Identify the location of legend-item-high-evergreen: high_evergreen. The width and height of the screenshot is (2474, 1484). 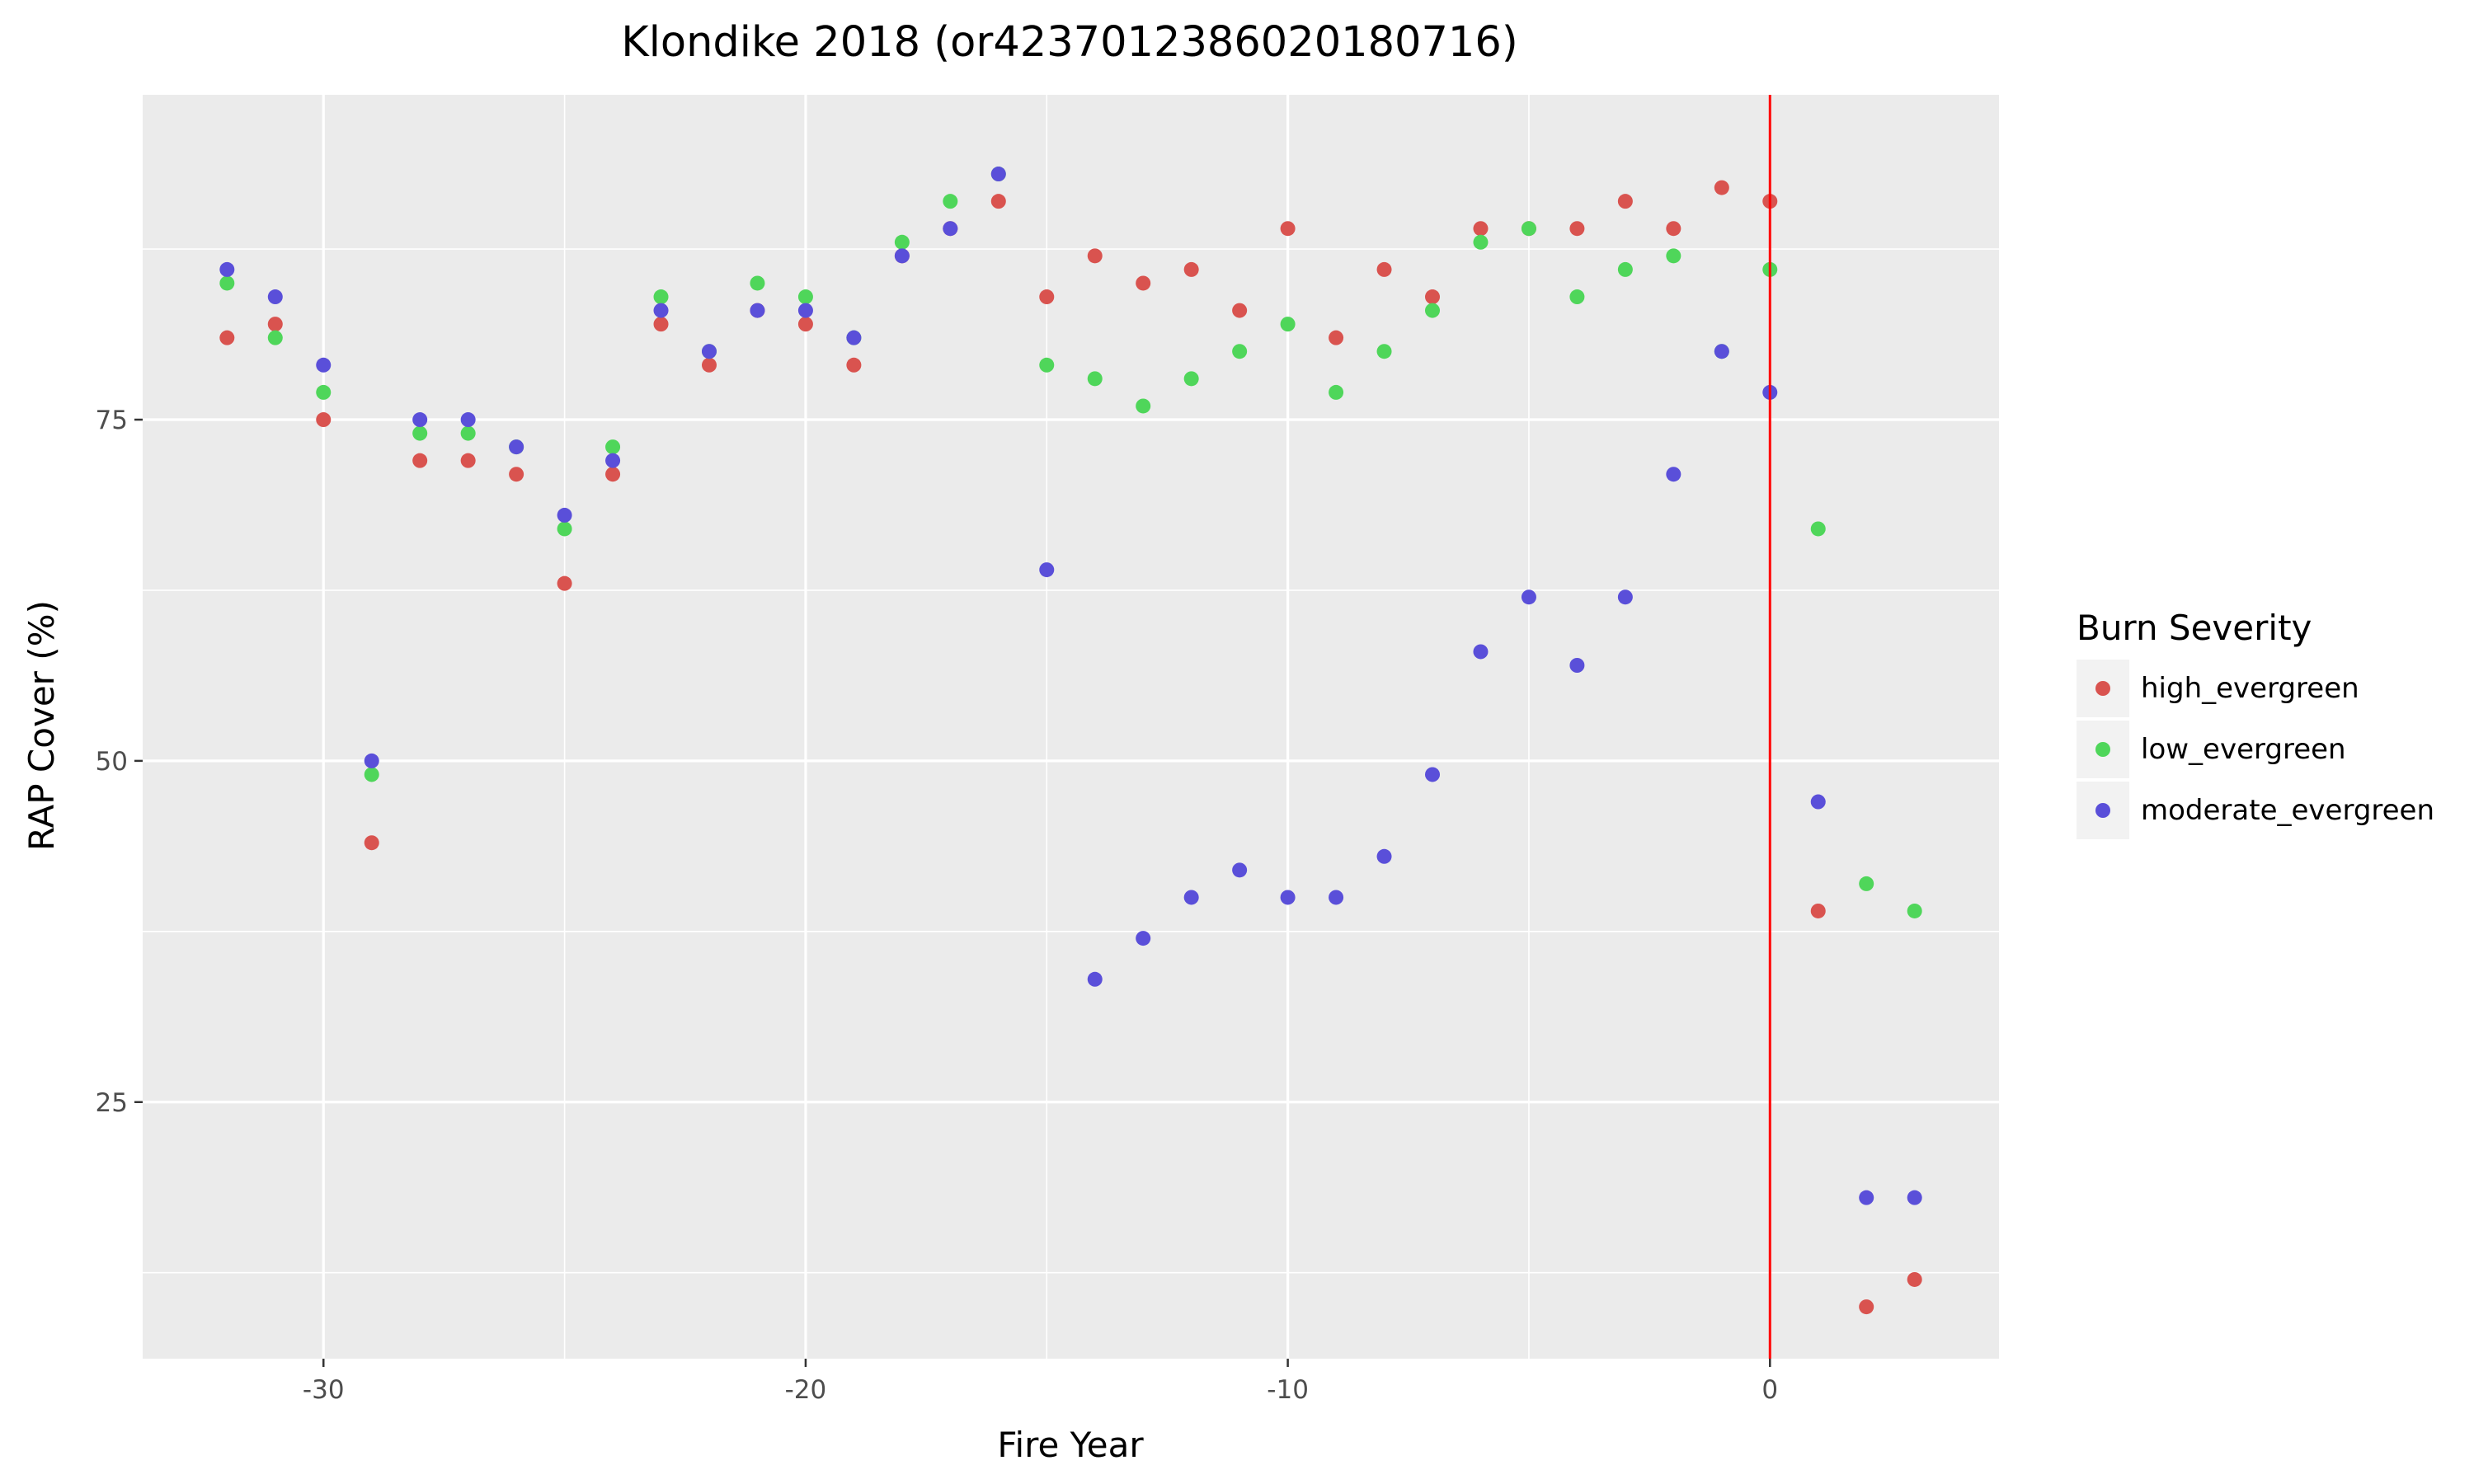
(2218, 688).